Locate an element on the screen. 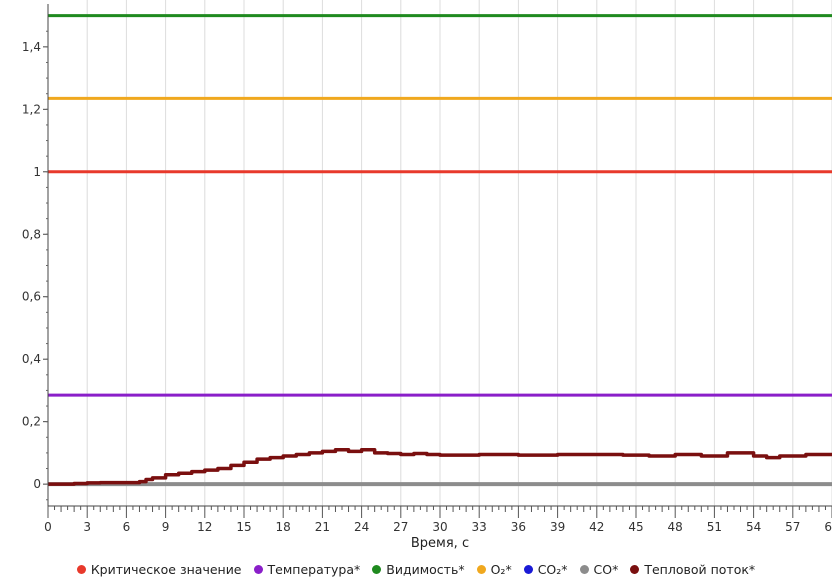 Image resolution: width=832 pixels, height=583 pixels. x-tick-label: 36 is located at coordinates (518, 527).